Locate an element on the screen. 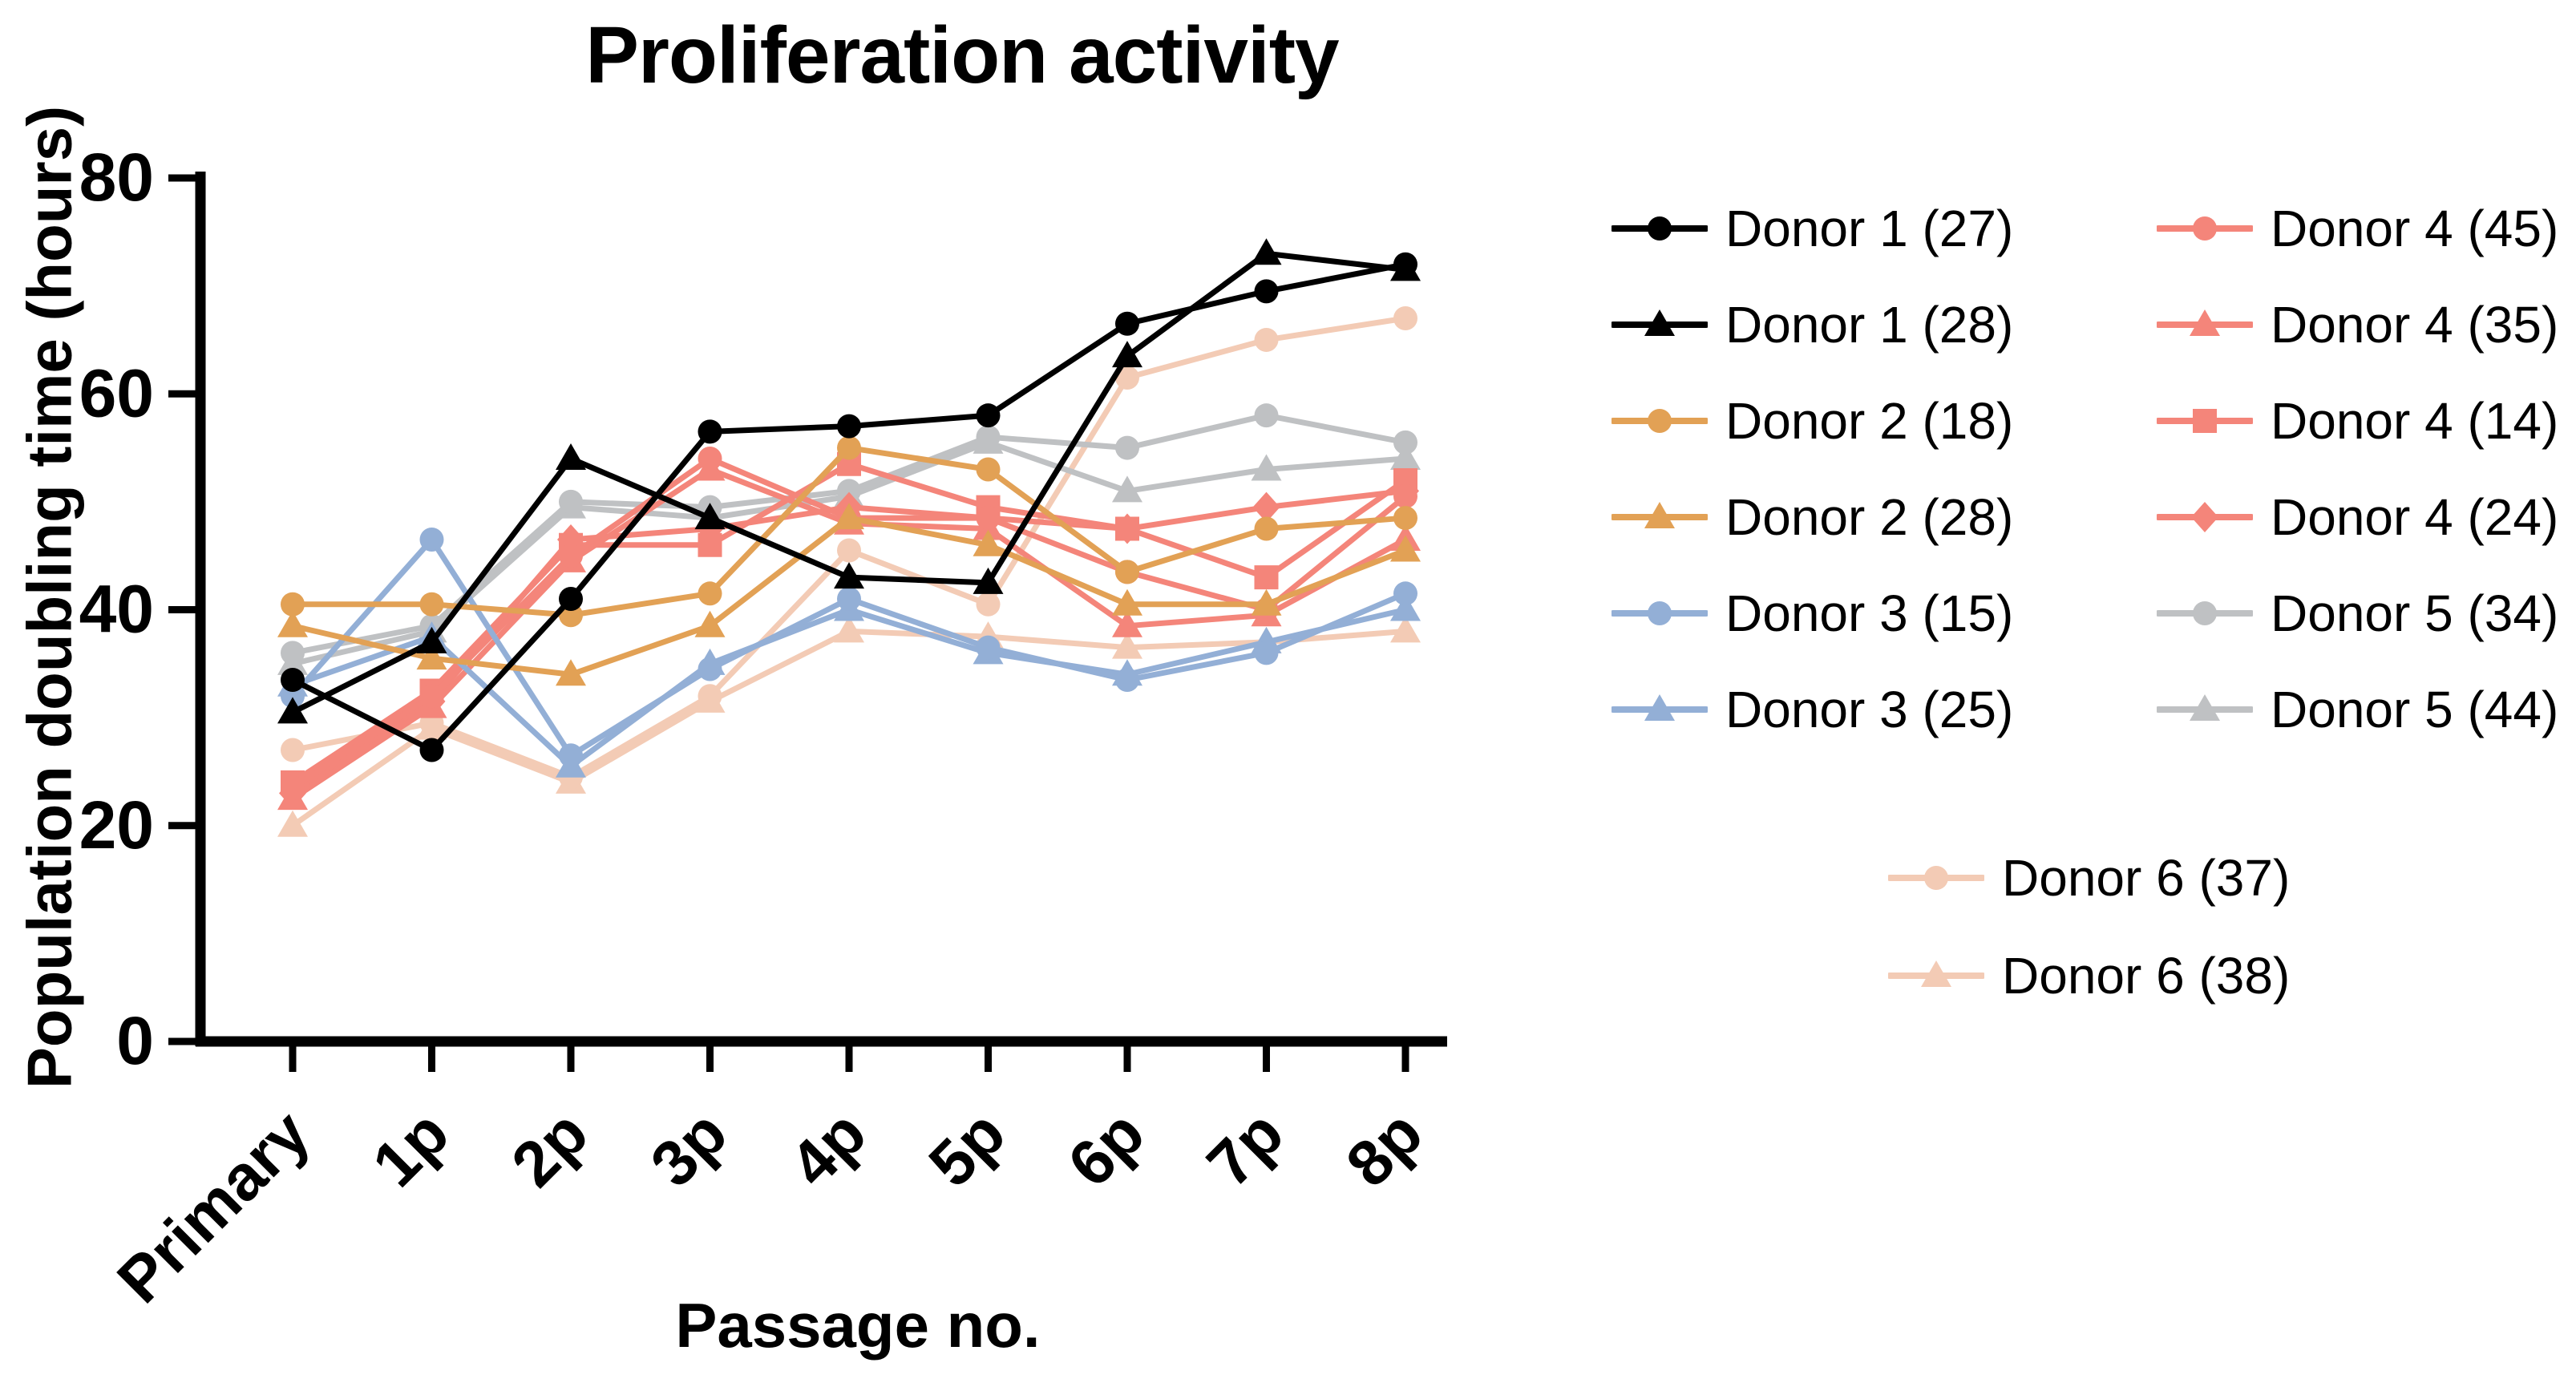 The width and height of the screenshot is (2576, 1391). x-tick-label: 5p is located at coordinates (967, 1148).